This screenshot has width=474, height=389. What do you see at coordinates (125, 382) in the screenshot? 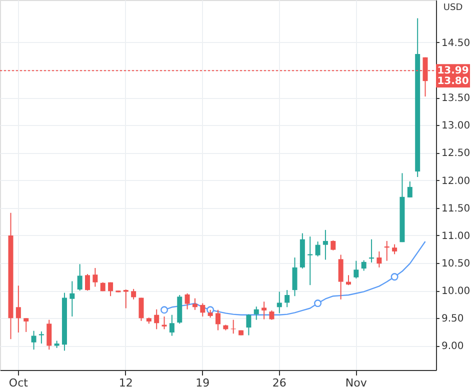
I see `x-tick-label: 12` at bounding box center [125, 382].